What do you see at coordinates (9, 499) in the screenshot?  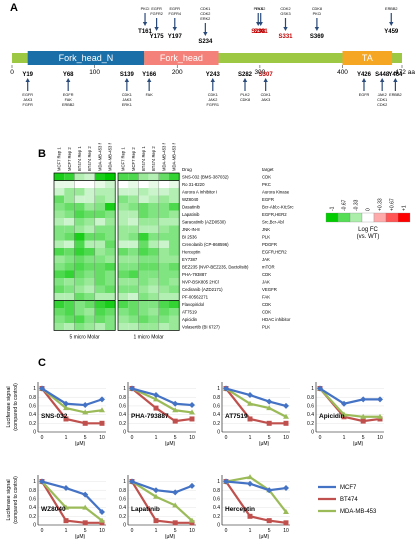 I see `y-axis-label: Luciferase signal` at bounding box center [9, 499].